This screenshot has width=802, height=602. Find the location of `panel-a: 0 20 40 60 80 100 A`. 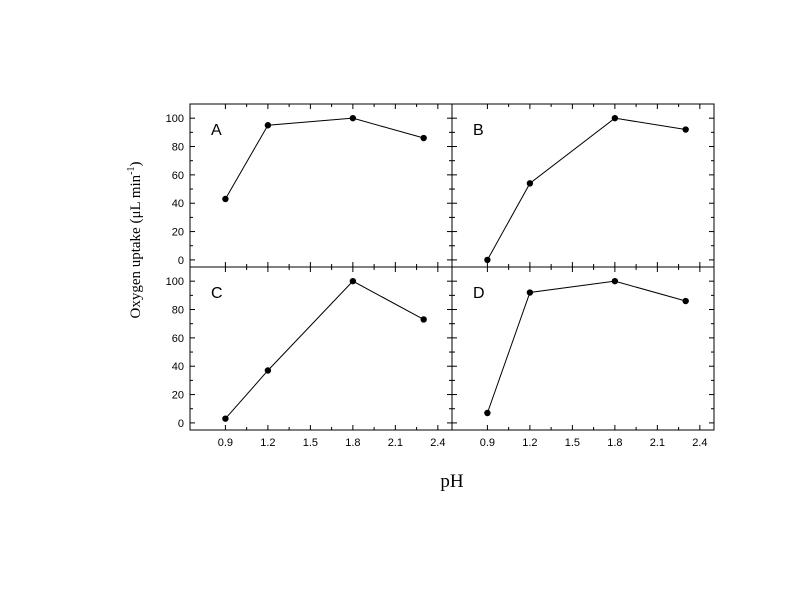

panel-a: 0 20 40 60 80 100 A is located at coordinates (309, 185).